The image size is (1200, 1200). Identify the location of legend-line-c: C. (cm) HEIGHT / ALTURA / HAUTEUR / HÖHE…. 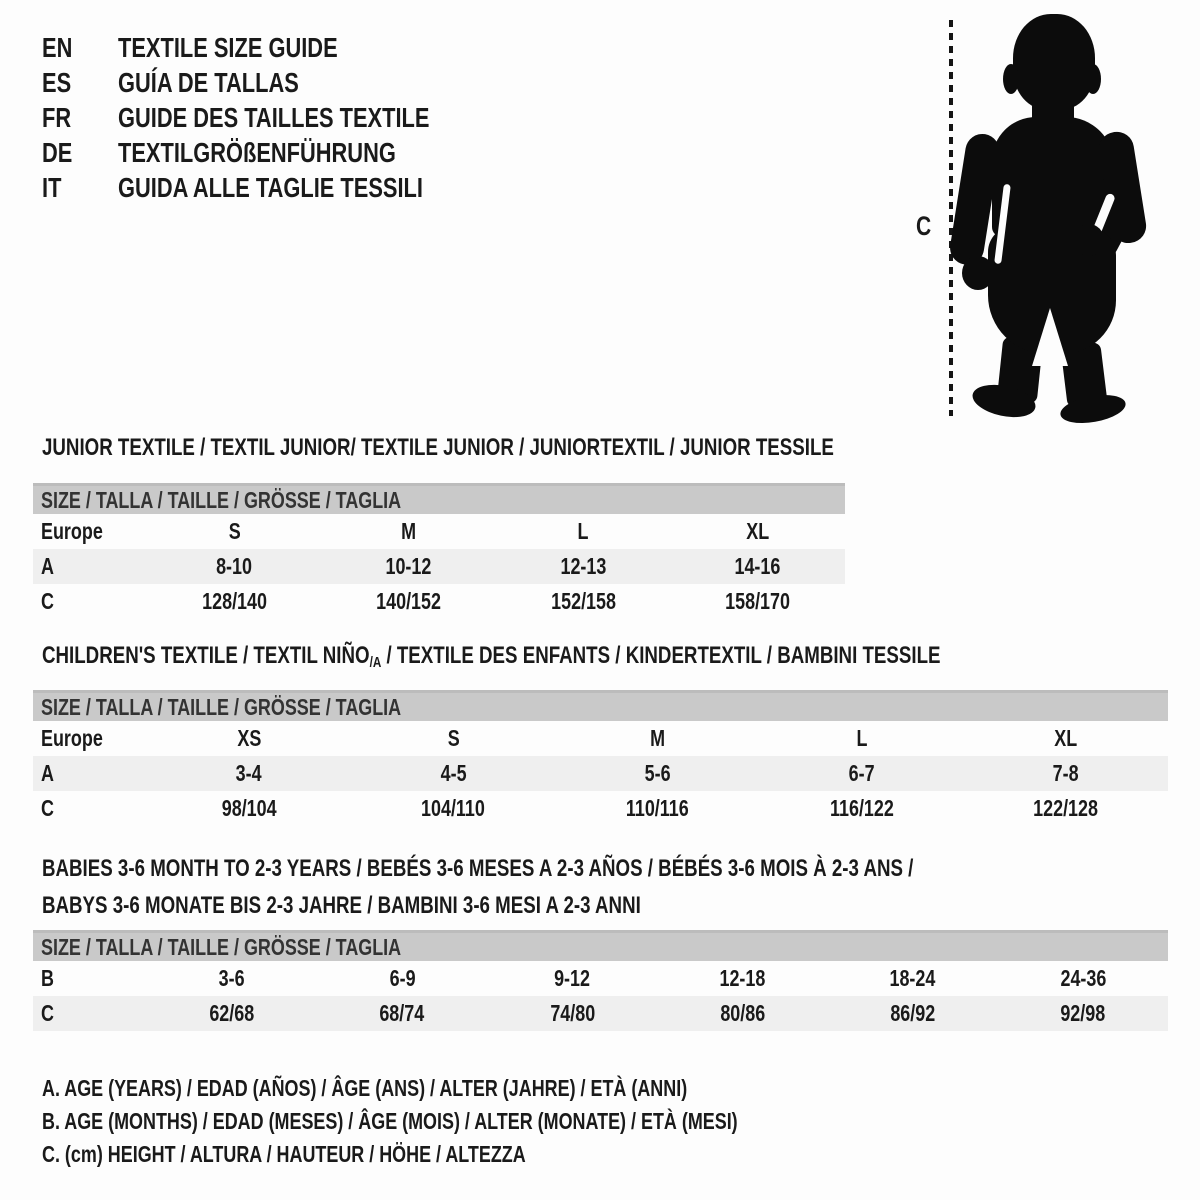
(488, 1154).